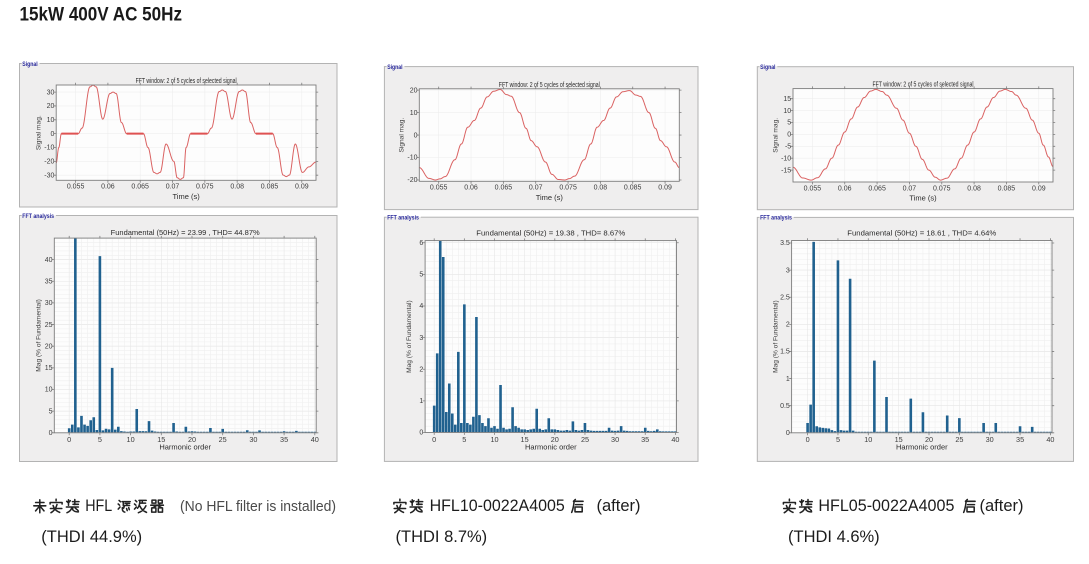 The image size is (1089, 564). What do you see at coordinates (421, 306) in the screenshot?
I see `svg-text: 4` at bounding box center [421, 306].